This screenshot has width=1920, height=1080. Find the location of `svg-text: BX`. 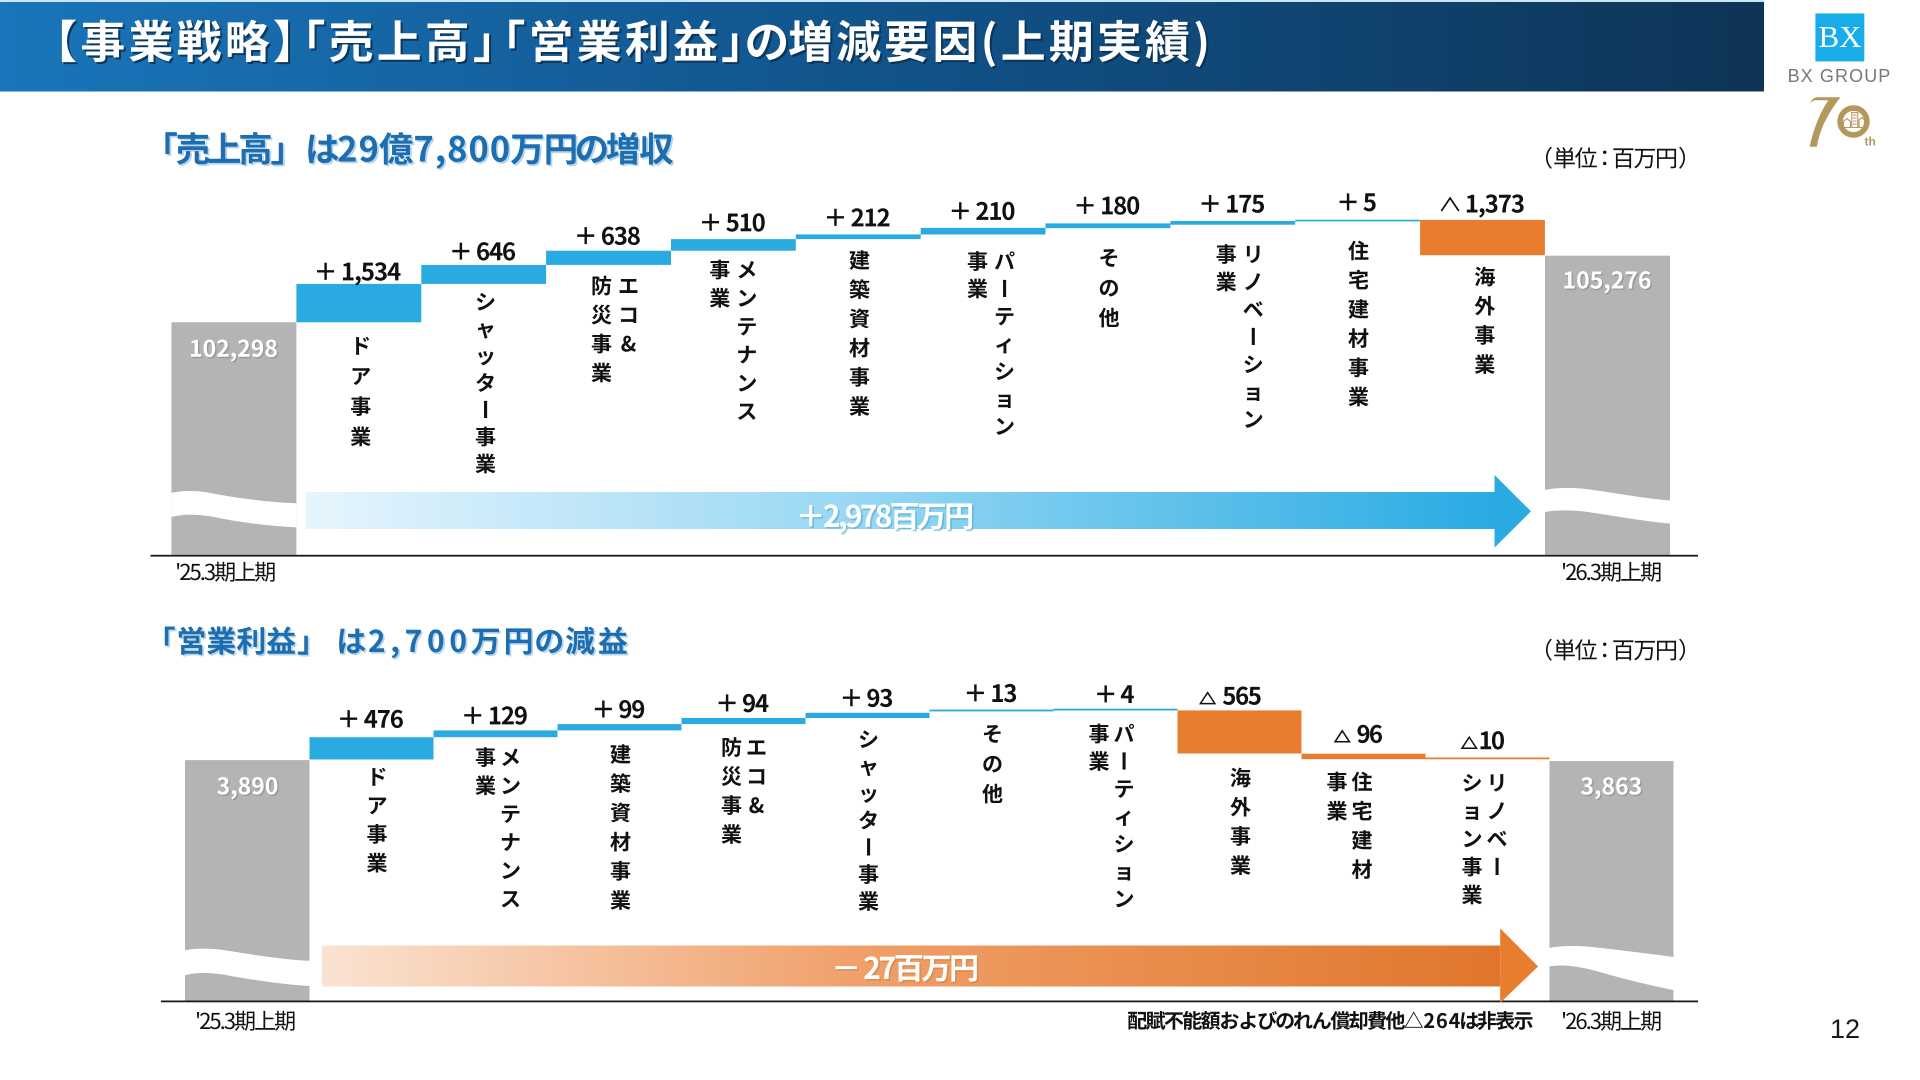

svg-text: BX is located at coordinates (1839, 36).